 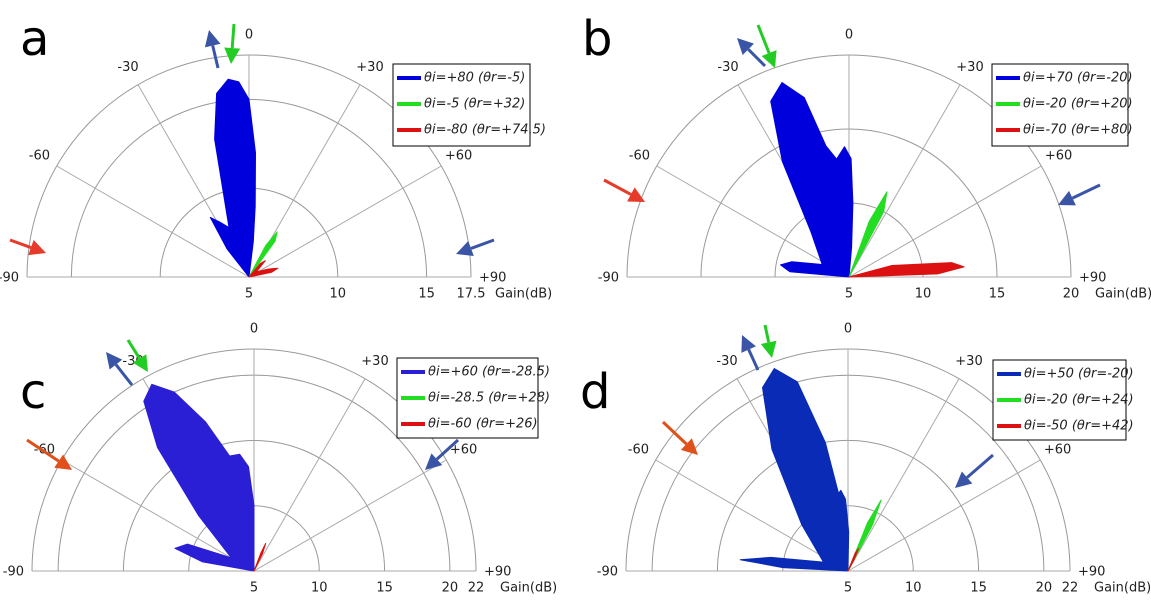 What do you see at coordinates (474, 78) in the screenshot?
I see `legend-label: θi=+80 (θr=-5)` at bounding box center [474, 78].